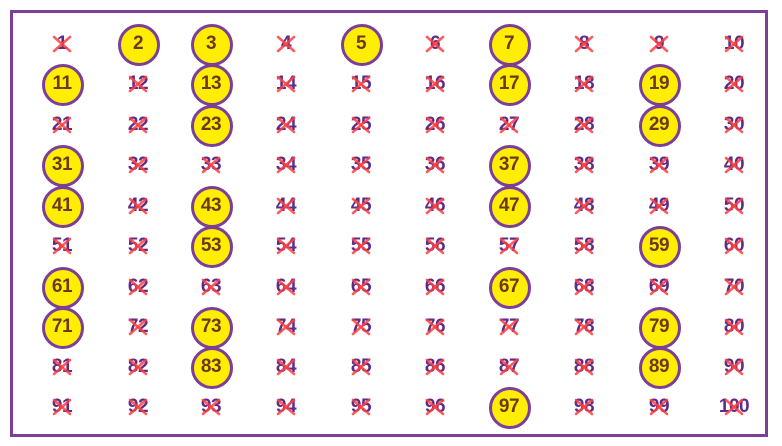 The image size is (782, 446). I want to click on prime-number-cell: 3, so click(211, 45).